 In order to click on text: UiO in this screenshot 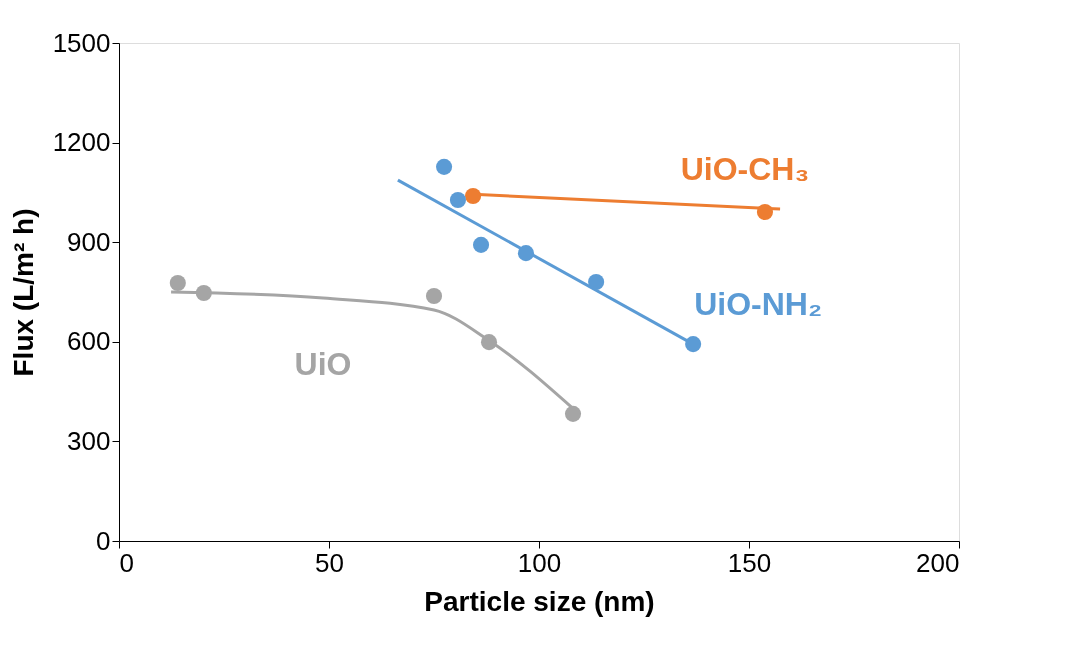, I will do `click(323, 364)`.